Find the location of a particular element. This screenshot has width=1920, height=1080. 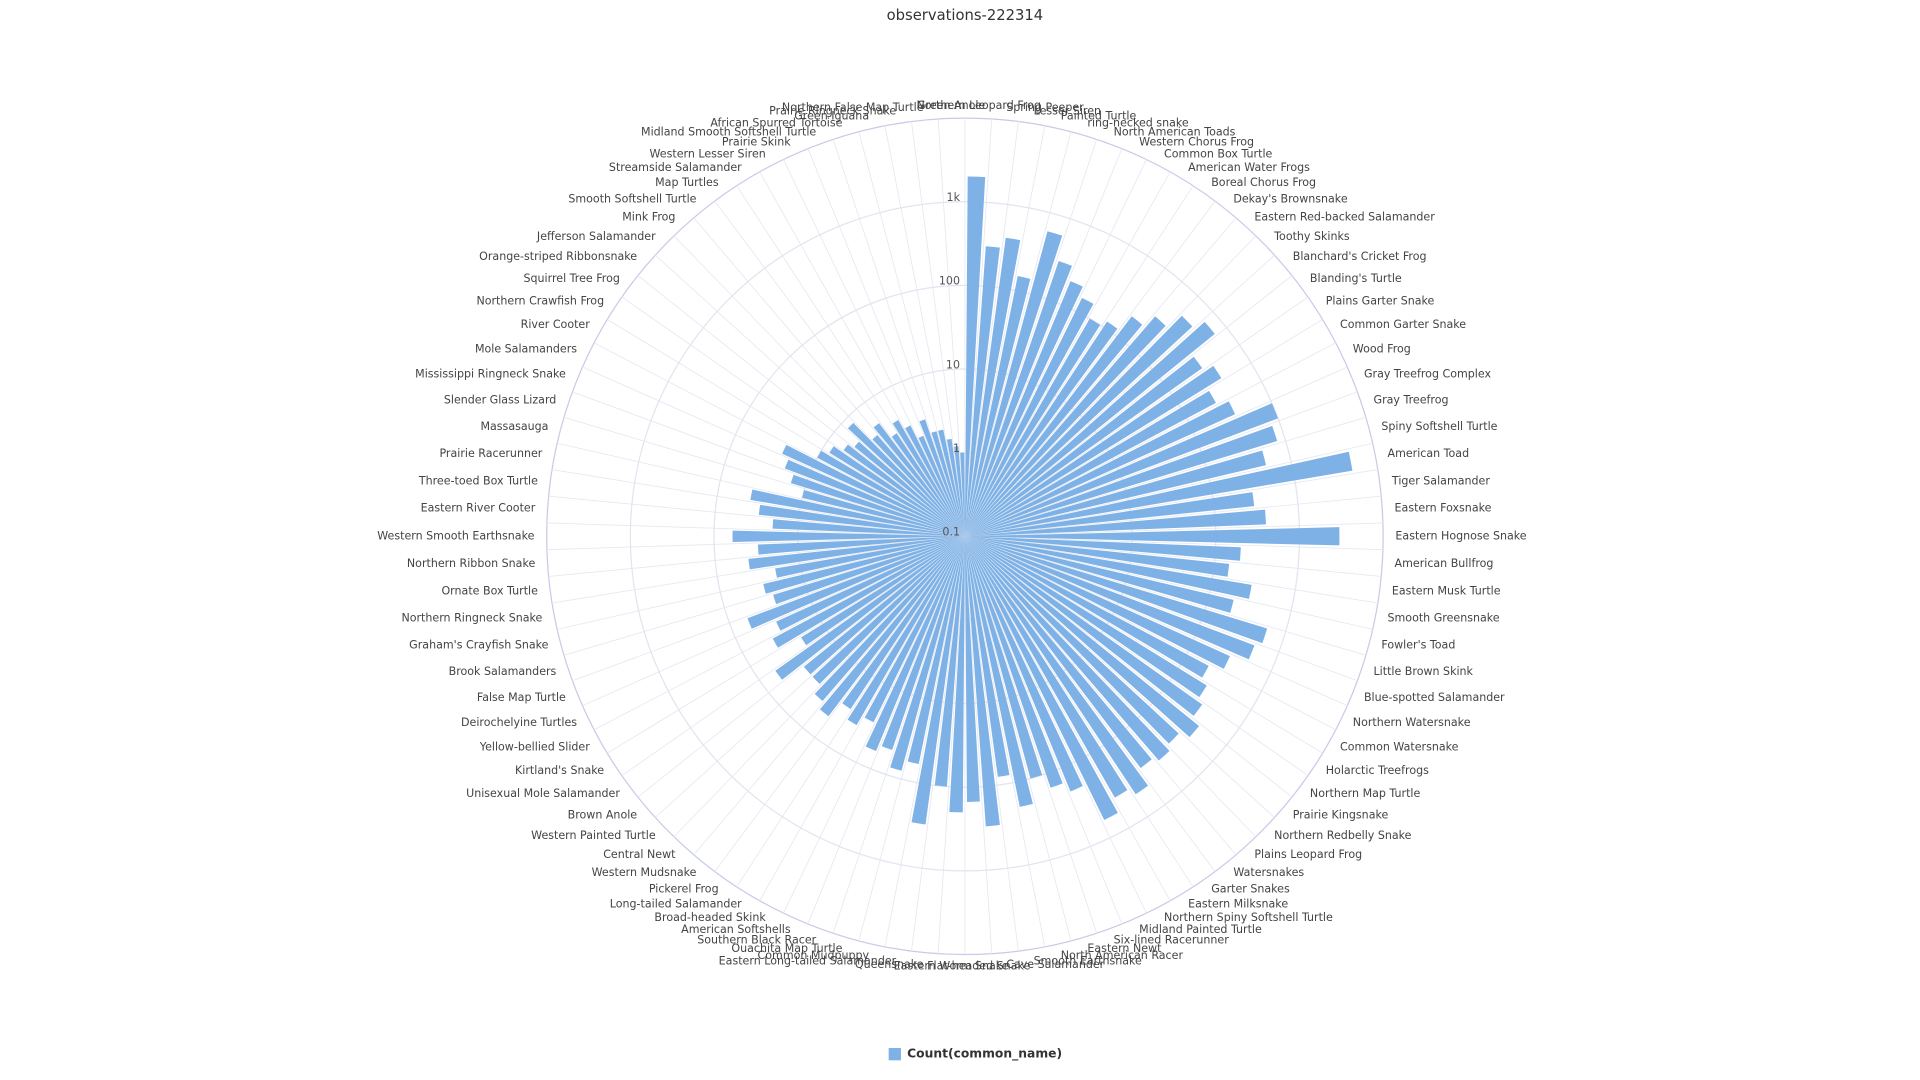

category-label: Common Mudpuppy is located at coordinates (814, 955).